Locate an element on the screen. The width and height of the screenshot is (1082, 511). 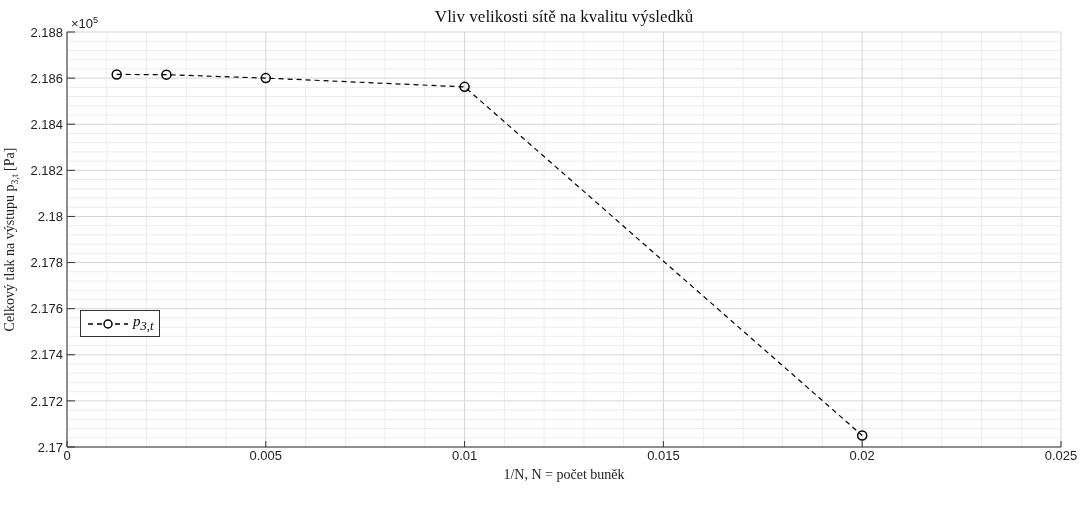
y-tick-label: 2.184 is located at coordinates (46, 124).